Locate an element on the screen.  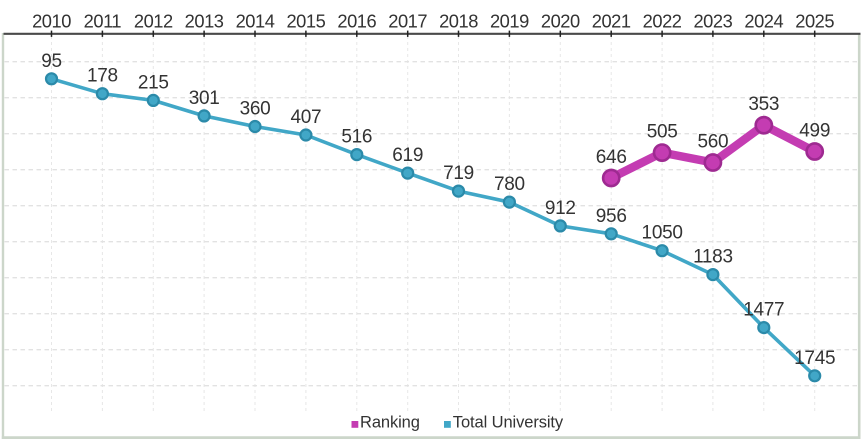
svg-text: 1745 is located at coordinates (814, 358).